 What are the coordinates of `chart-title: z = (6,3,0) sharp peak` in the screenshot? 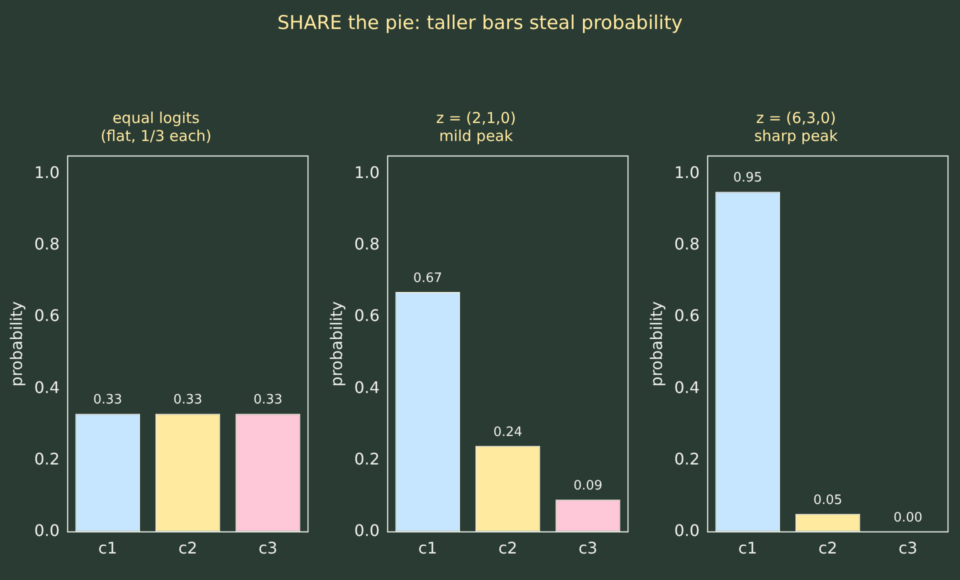 It's located at (796, 126).